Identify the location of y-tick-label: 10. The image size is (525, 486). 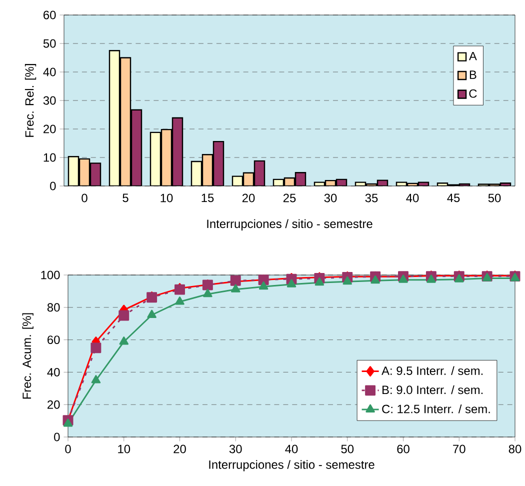
(50, 157).